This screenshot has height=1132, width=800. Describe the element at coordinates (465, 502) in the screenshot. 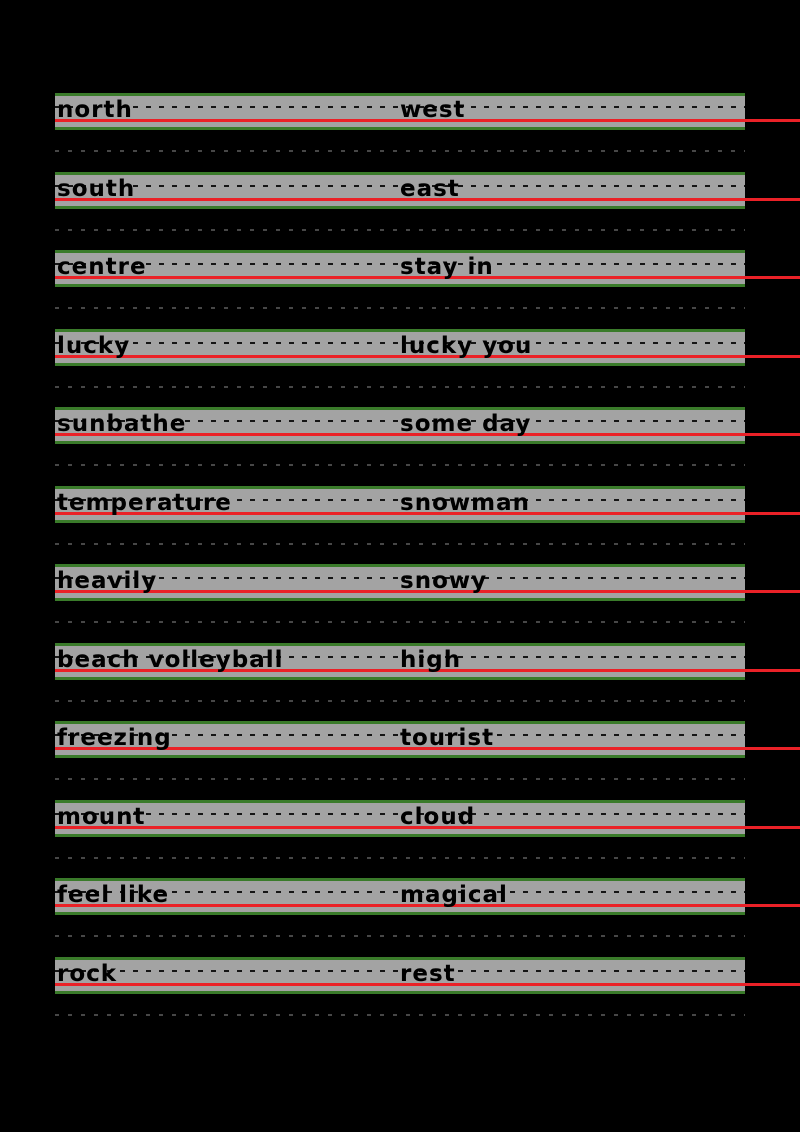

I see `word-right-column: snowman` at that location.